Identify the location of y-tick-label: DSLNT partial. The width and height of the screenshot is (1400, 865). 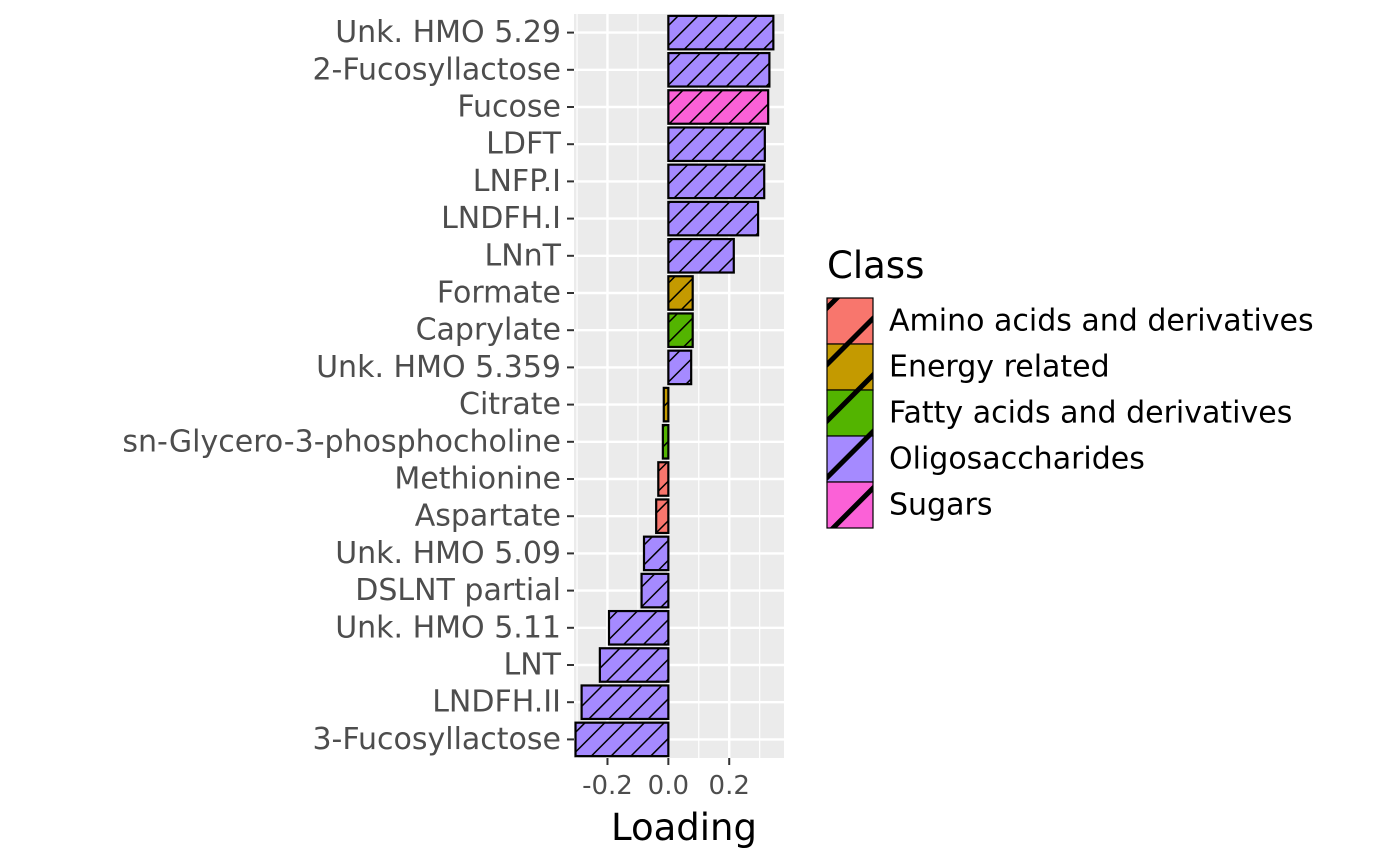
(458, 590).